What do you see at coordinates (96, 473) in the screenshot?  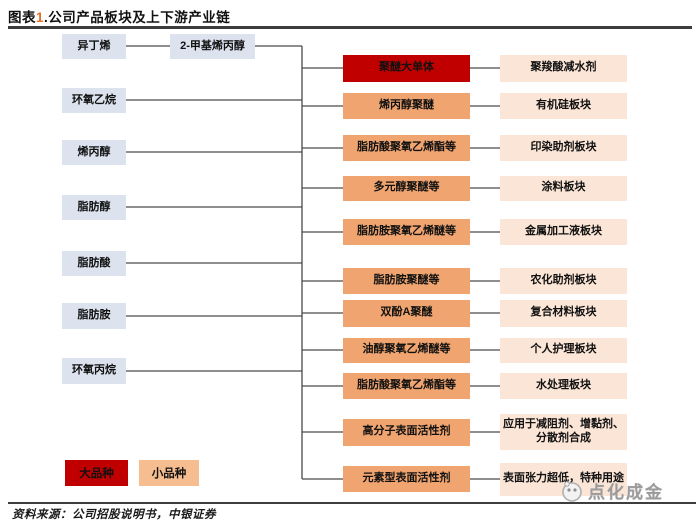 I see `legend-major-variety: 大品种` at bounding box center [96, 473].